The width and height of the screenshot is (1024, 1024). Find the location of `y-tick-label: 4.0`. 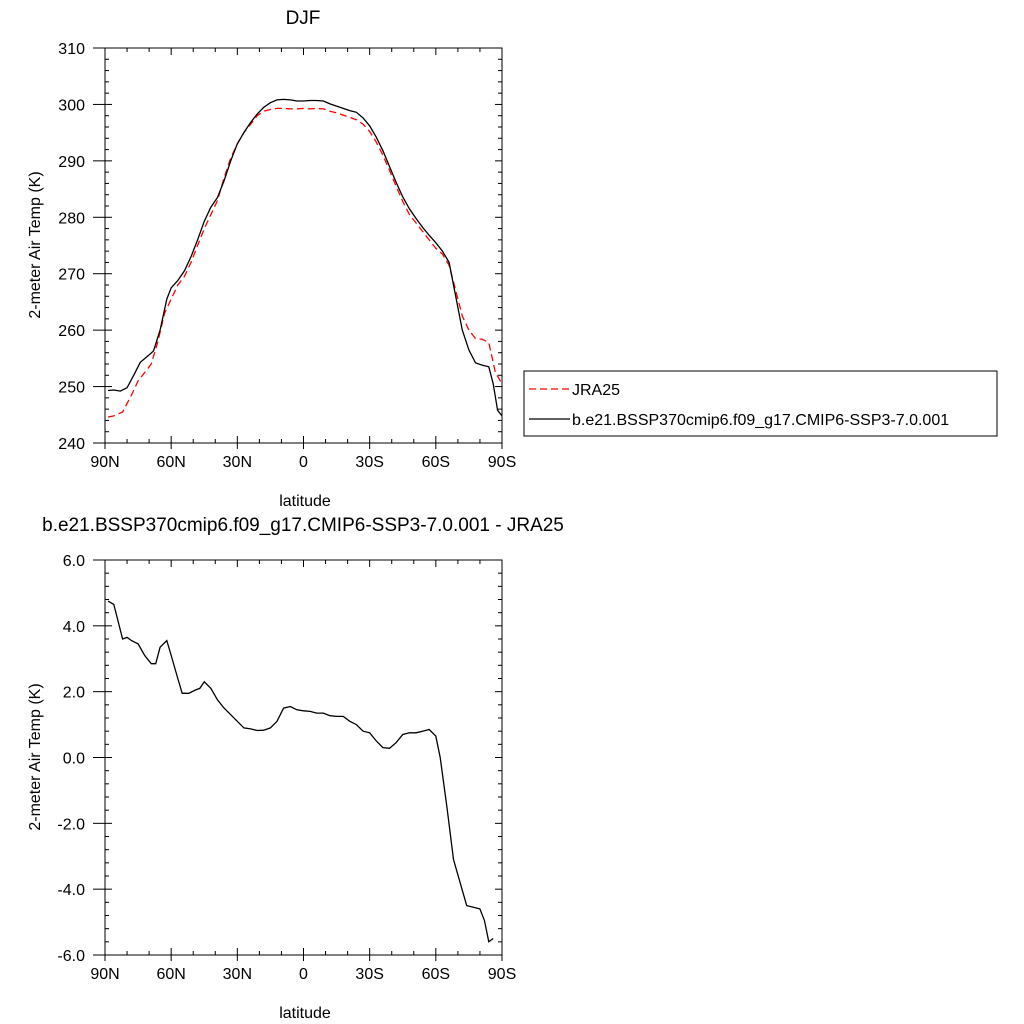

y-tick-label: 4.0 is located at coordinates (74, 627).